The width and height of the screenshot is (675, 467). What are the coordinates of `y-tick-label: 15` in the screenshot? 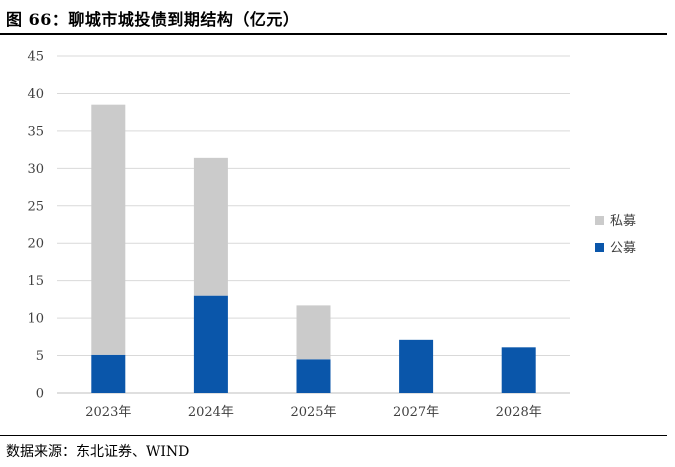 It's located at (35, 281).